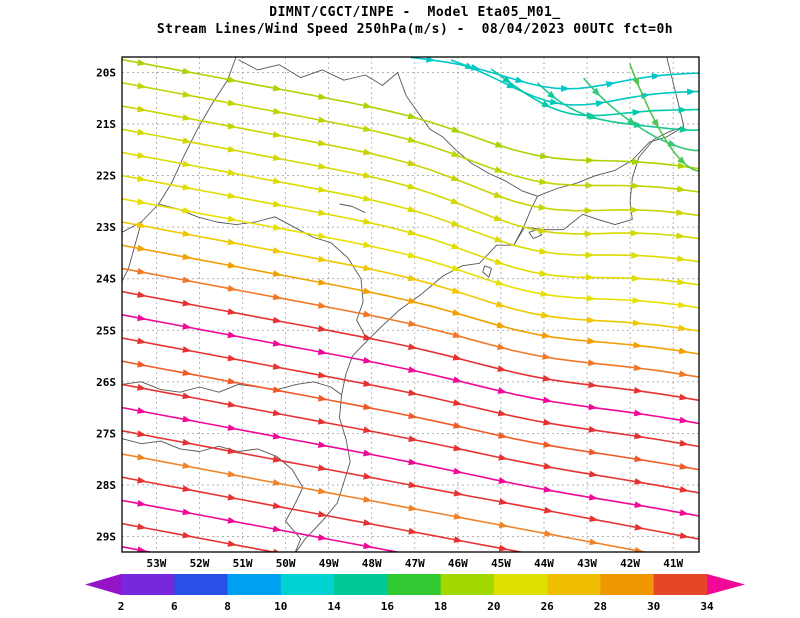 This screenshot has width=800, height=618. I want to click on colorbar-label: 6, so click(174, 606).